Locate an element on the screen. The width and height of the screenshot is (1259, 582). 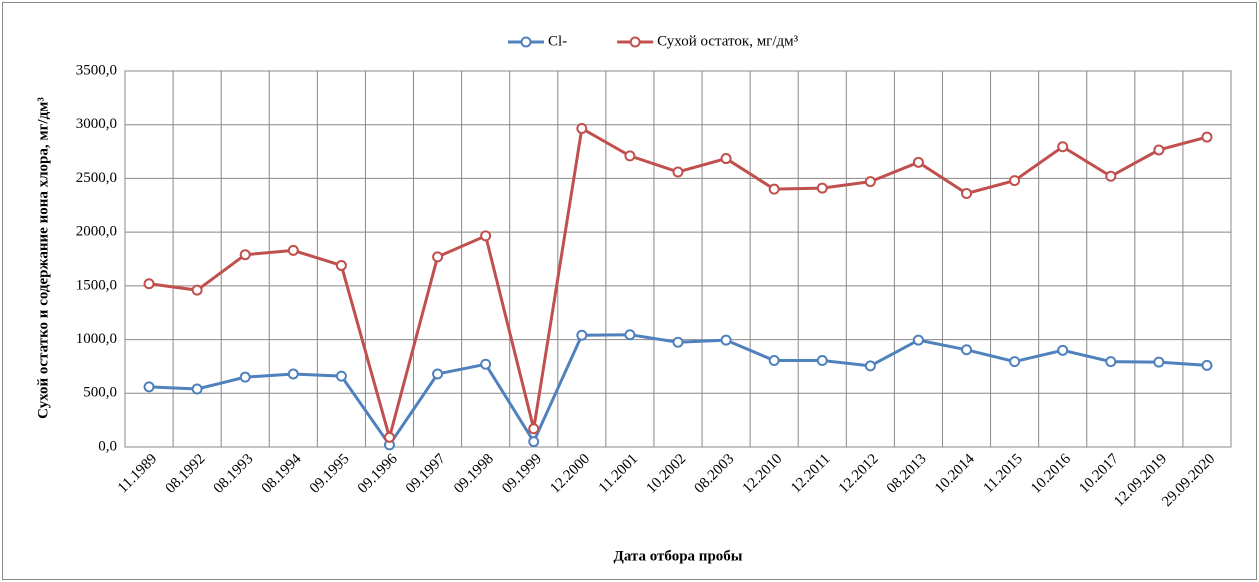
y-tick-label: 2500,0 is located at coordinates (96, 178).